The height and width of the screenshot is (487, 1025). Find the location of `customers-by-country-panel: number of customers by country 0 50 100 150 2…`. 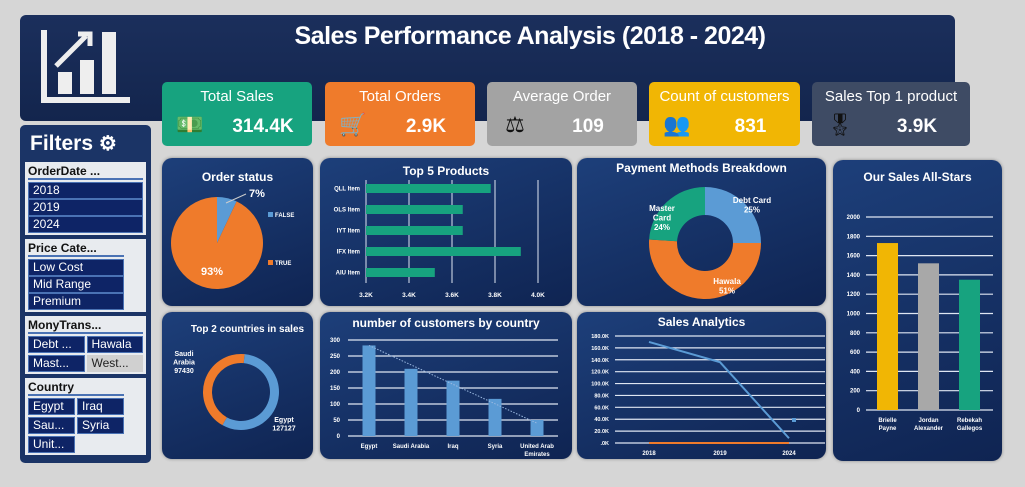

customers-by-country-panel: number of customers by country 0 50 100 150 2… is located at coordinates (446, 385).